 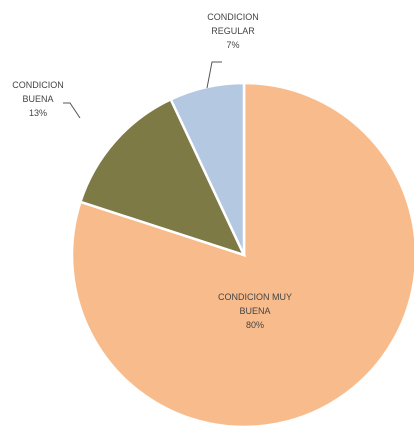 What do you see at coordinates (37, 99) in the screenshot?
I see `data-label-buena-line-2: BUENA` at bounding box center [37, 99].